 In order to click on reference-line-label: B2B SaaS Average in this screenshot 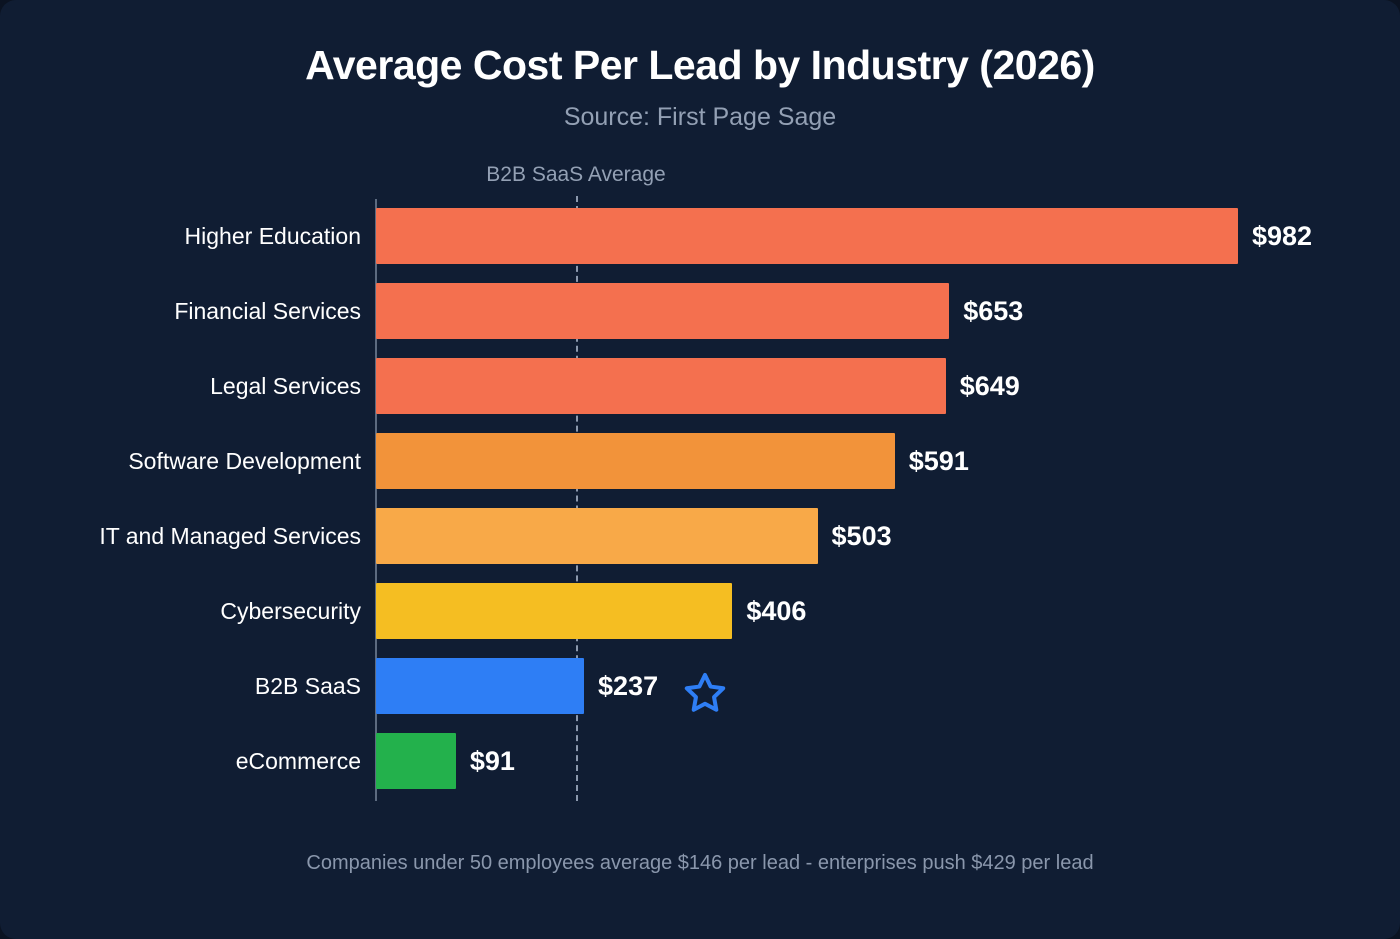, I will do `click(576, 174)`.